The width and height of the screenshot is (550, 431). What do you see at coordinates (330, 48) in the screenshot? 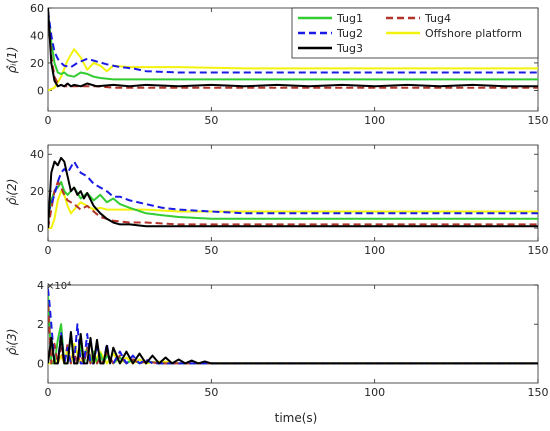
I see `legend-entry-tug3: Tug3` at bounding box center [330, 48].